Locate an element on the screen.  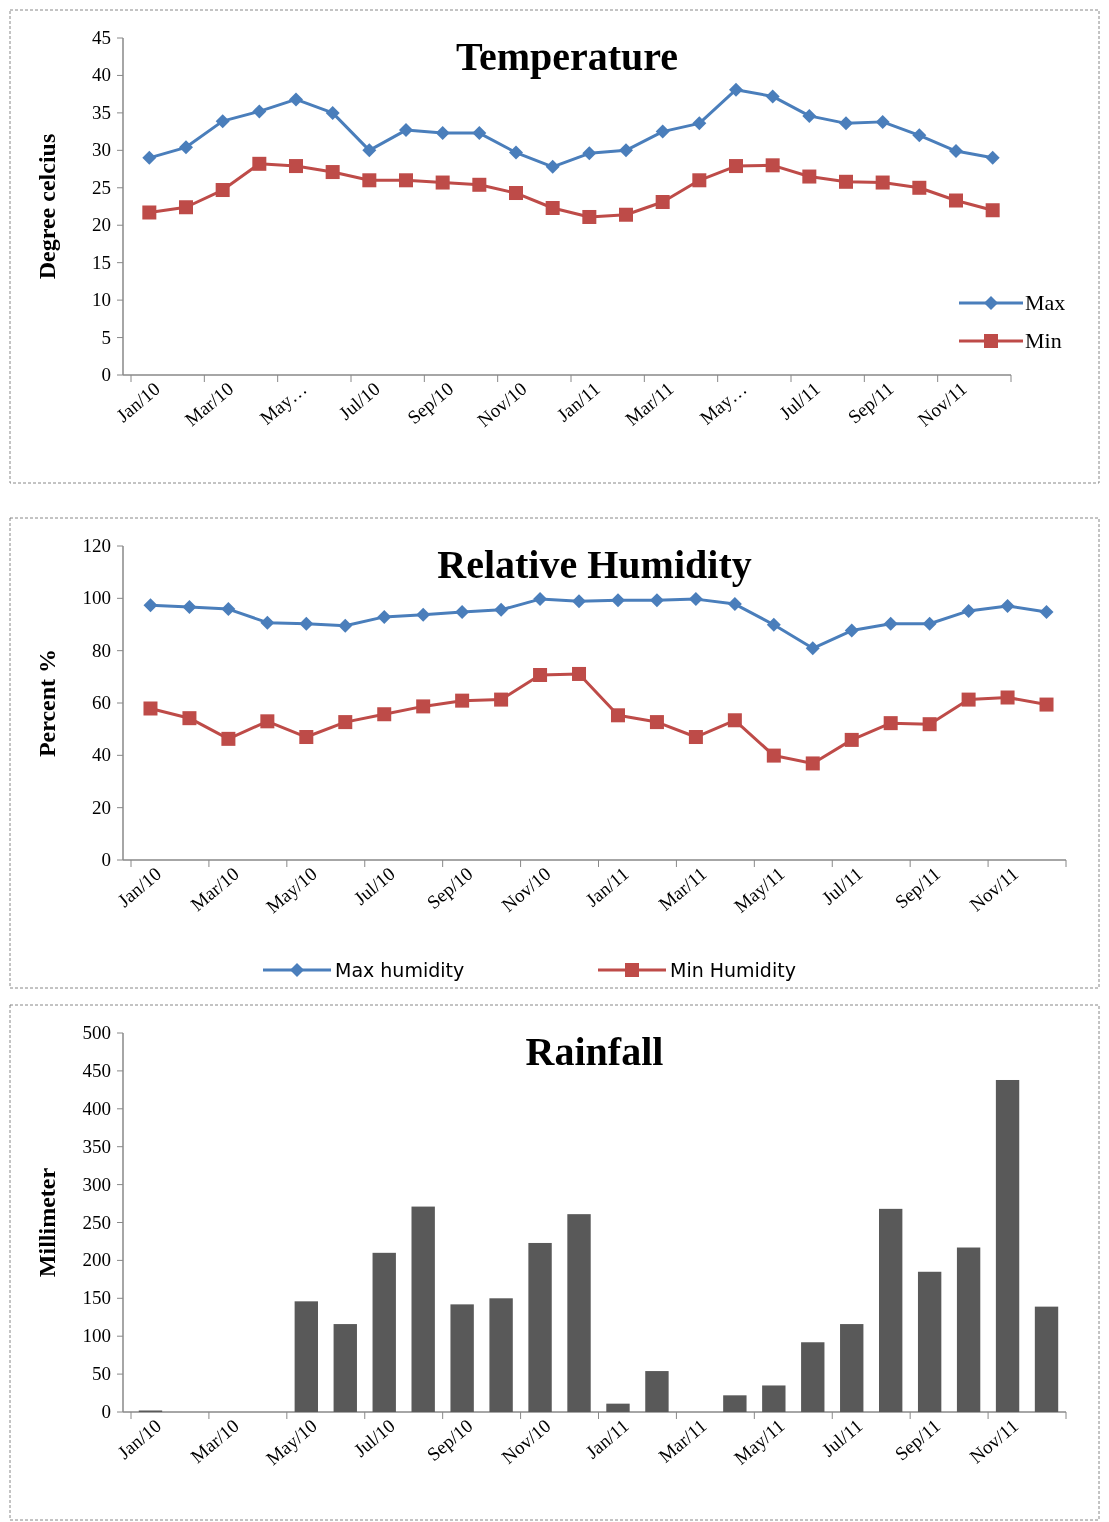
y-tick-label: 50 is located at coordinates (101, 1374).